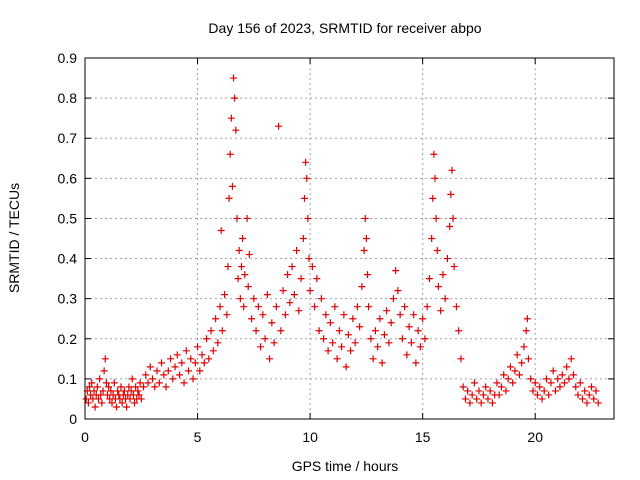  I want to click on y-tick-label: 0.6, so click(68, 178).